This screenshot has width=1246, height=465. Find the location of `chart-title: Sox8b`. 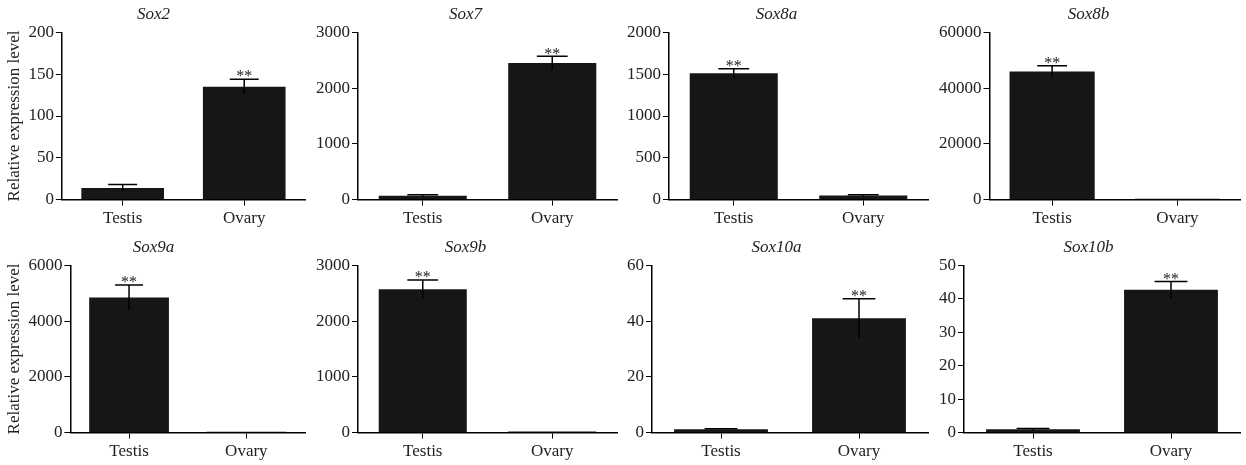

chart-title: Sox8b is located at coordinates (1088, 13).